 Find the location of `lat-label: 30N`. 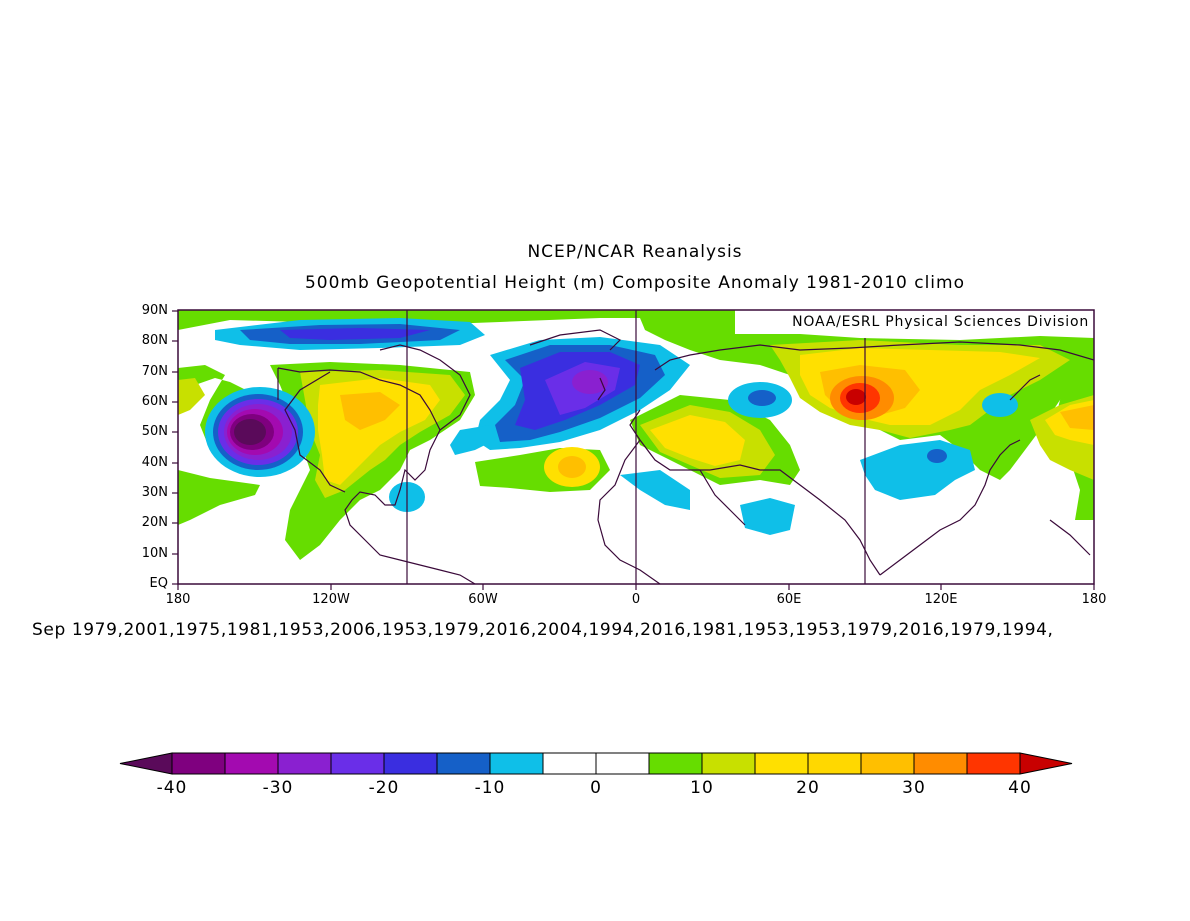

lat-label: 30N is located at coordinates (154, 492).